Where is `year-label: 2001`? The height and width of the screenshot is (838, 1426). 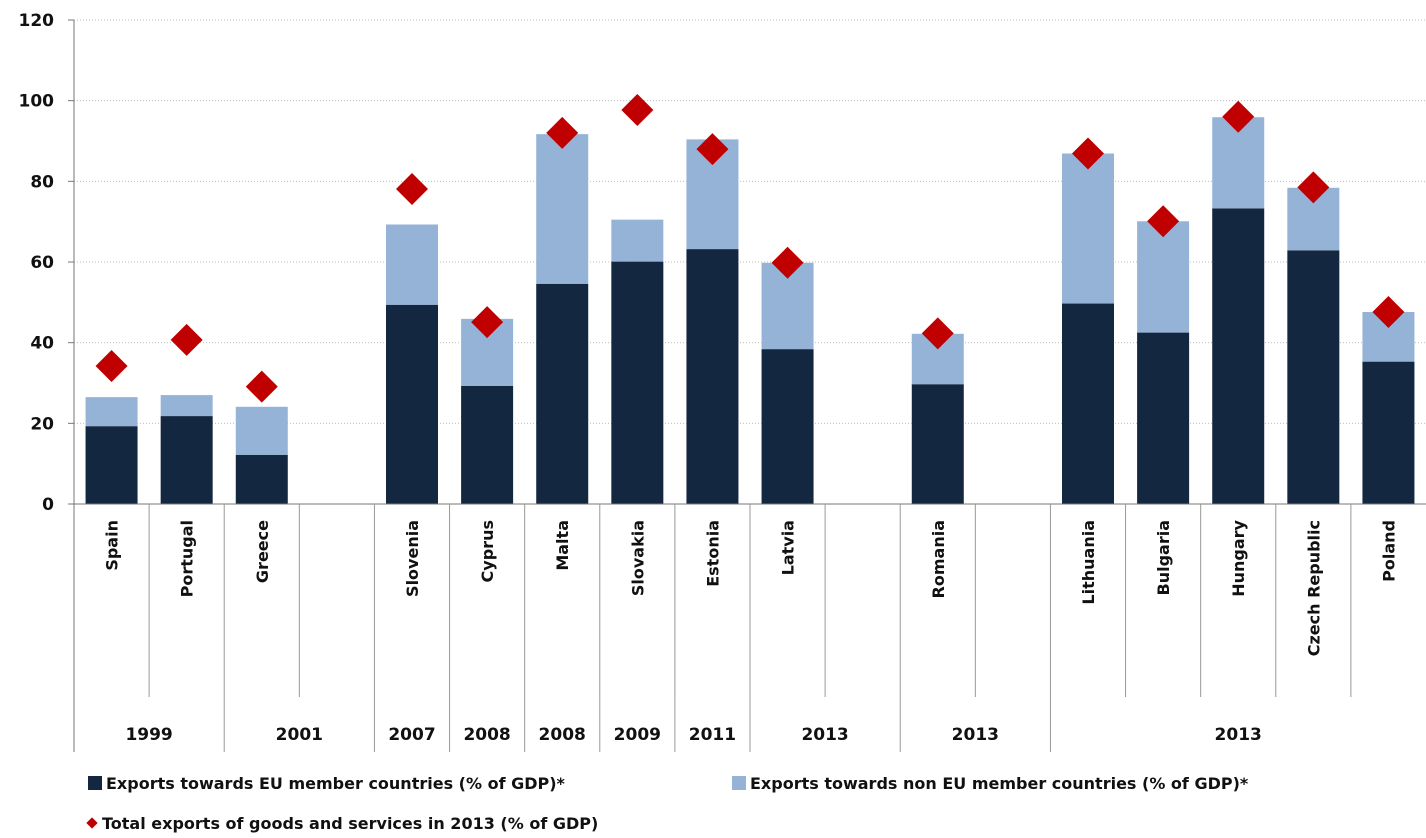 year-label: 2001 is located at coordinates (299, 735).